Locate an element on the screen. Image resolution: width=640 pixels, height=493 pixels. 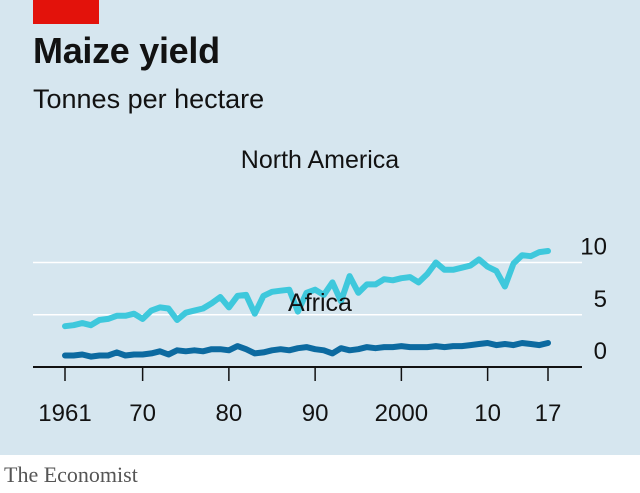
x-tick-label: 90 is located at coordinates (315, 413).